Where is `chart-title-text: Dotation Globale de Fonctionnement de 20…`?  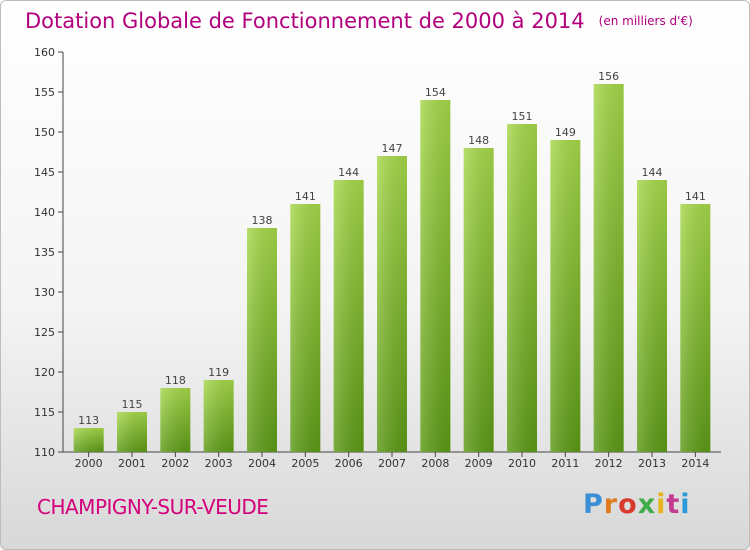
chart-title-text: Dotation Globale de Fonctionnement de 20… is located at coordinates (305, 21).